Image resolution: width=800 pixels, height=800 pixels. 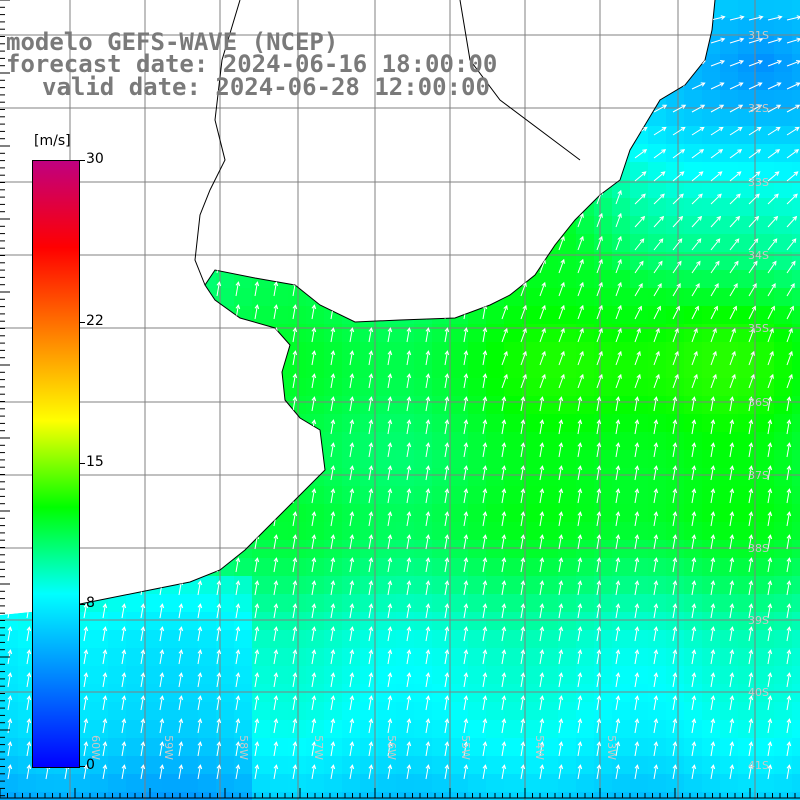 What do you see at coordinates (52, 141) in the screenshot?
I see `colorbar-unit-label: [m/s]` at bounding box center [52, 141].